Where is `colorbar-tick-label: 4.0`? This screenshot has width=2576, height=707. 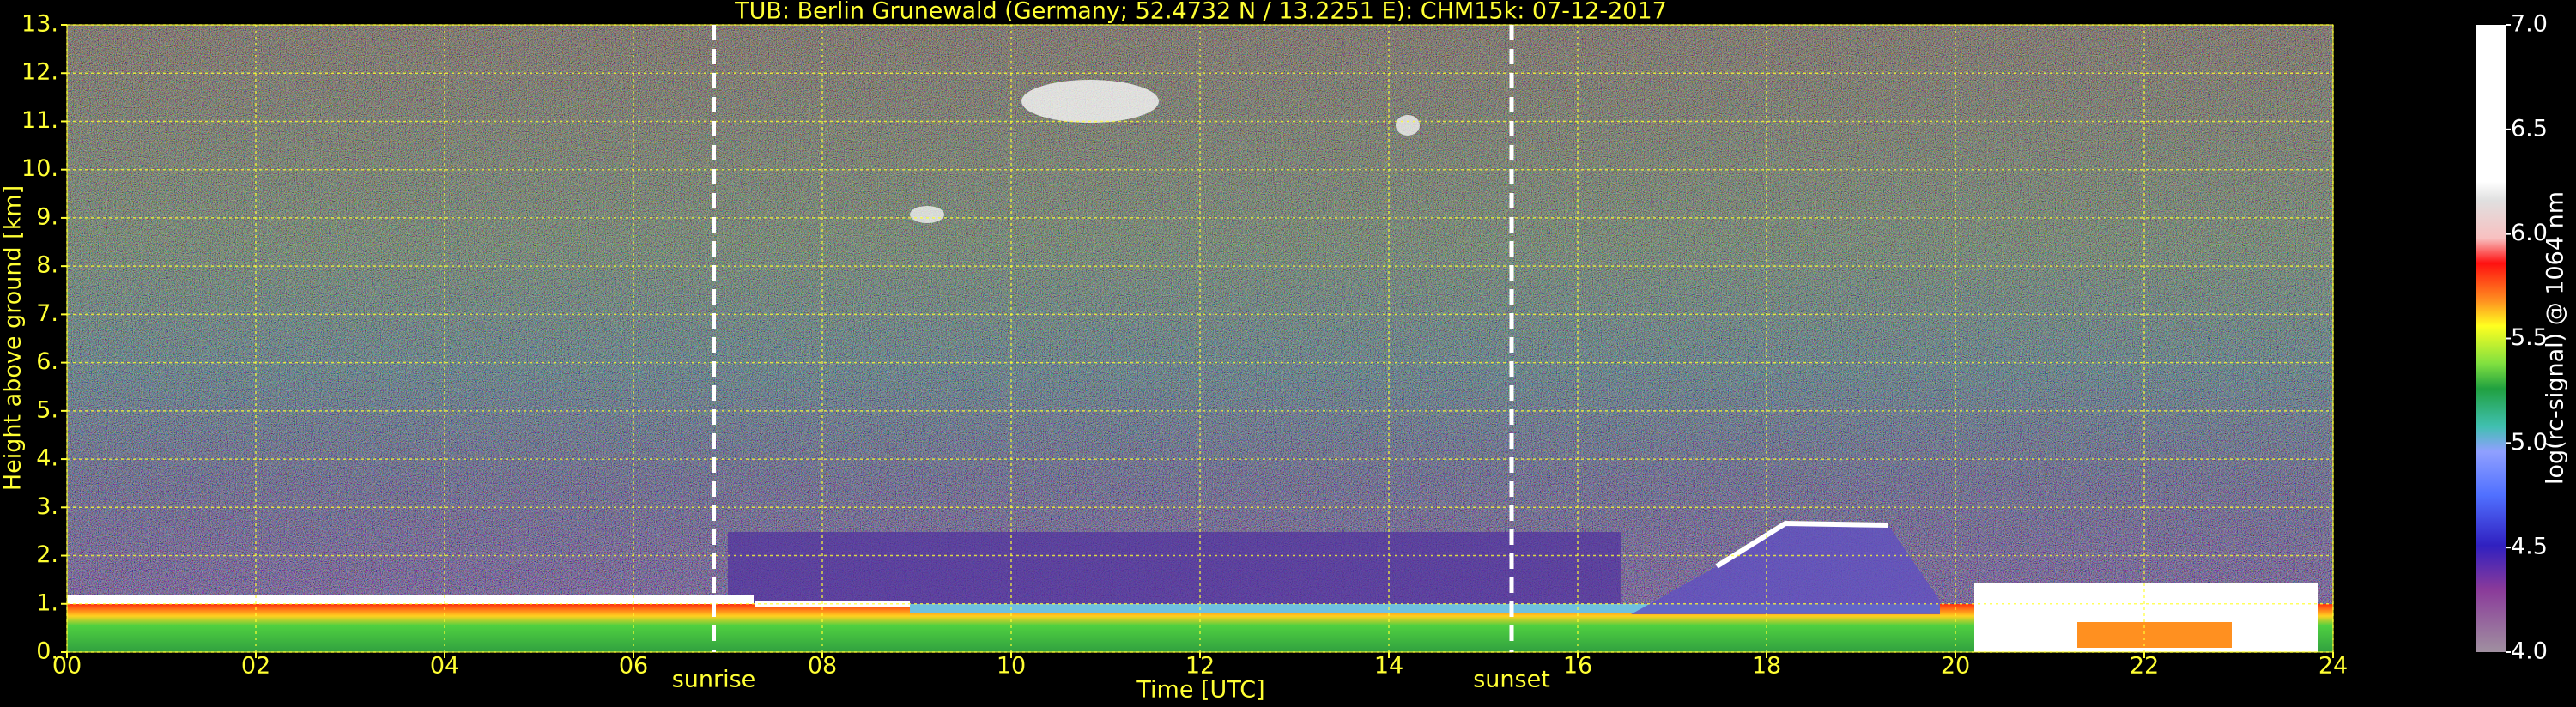 colorbar-tick-label: 4.0 is located at coordinates (2529, 651).